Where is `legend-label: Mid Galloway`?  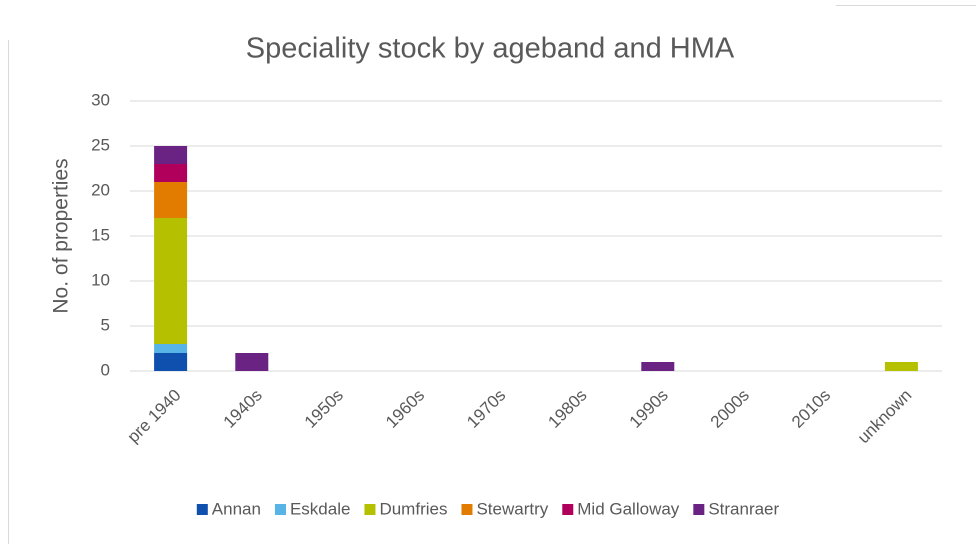 legend-label: Mid Galloway is located at coordinates (628, 508).